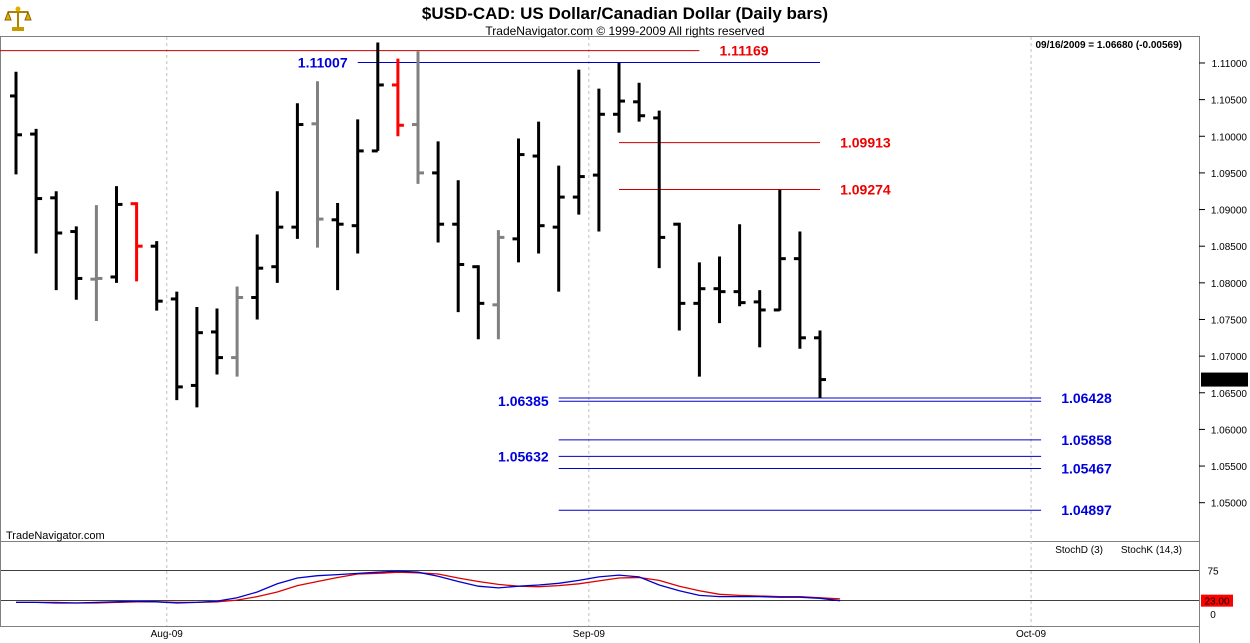  What do you see at coordinates (1086, 510) in the screenshot?
I see `level-label: 1.04897` at bounding box center [1086, 510].